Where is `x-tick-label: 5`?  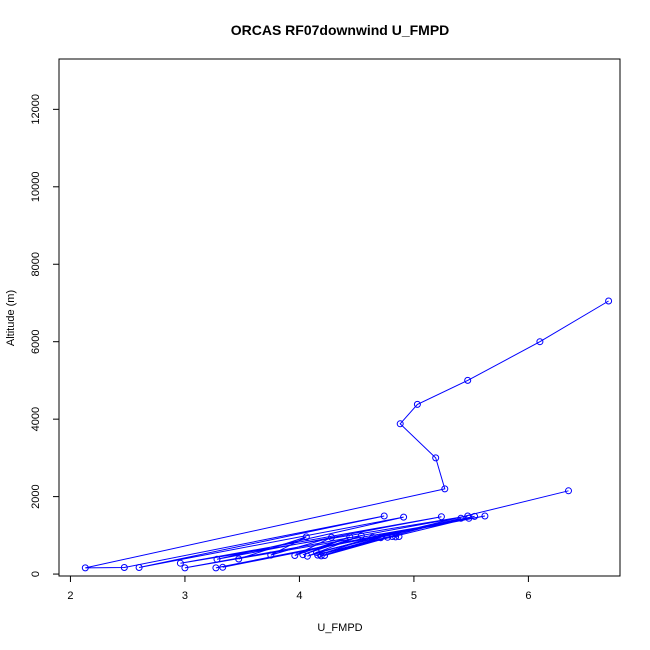
x-tick-label: 5 is located at coordinates (414, 596).